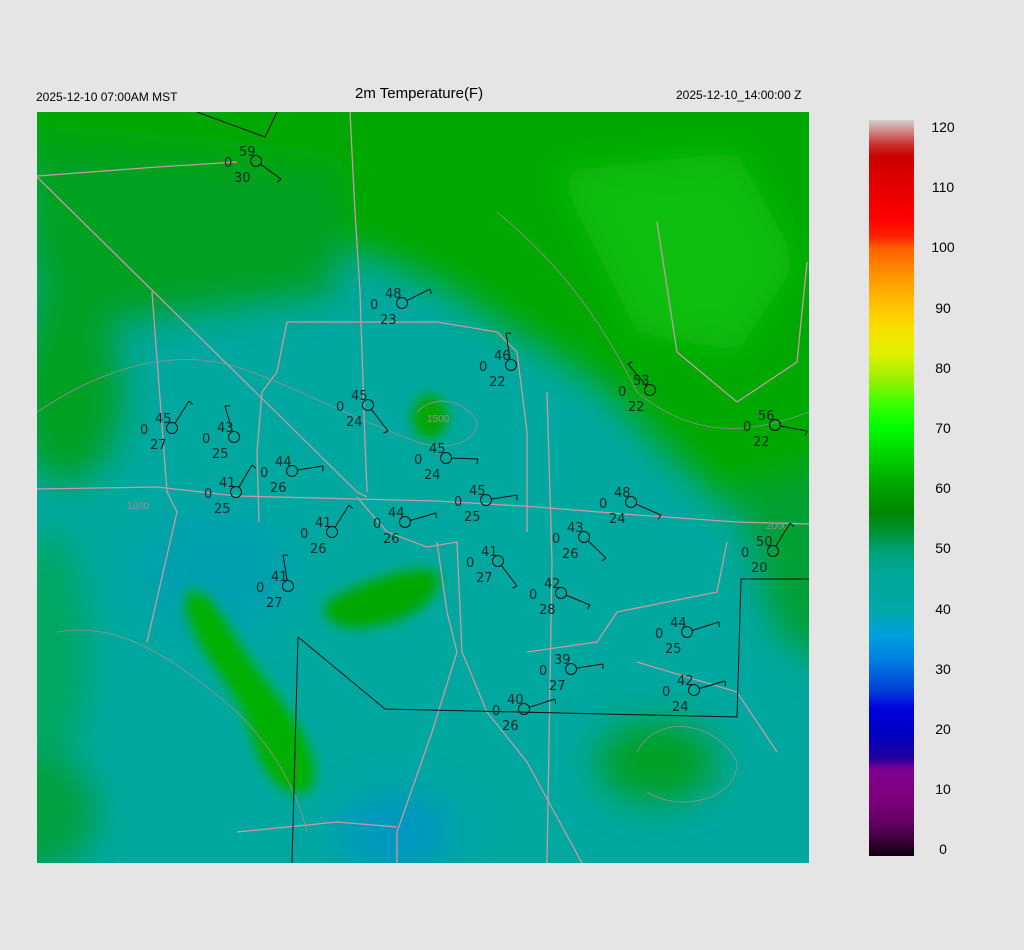 The width and height of the screenshot is (1024, 950). What do you see at coordinates (401, 307) in the screenshot?
I see `station-plot: 48 023` at bounding box center [401, 307].